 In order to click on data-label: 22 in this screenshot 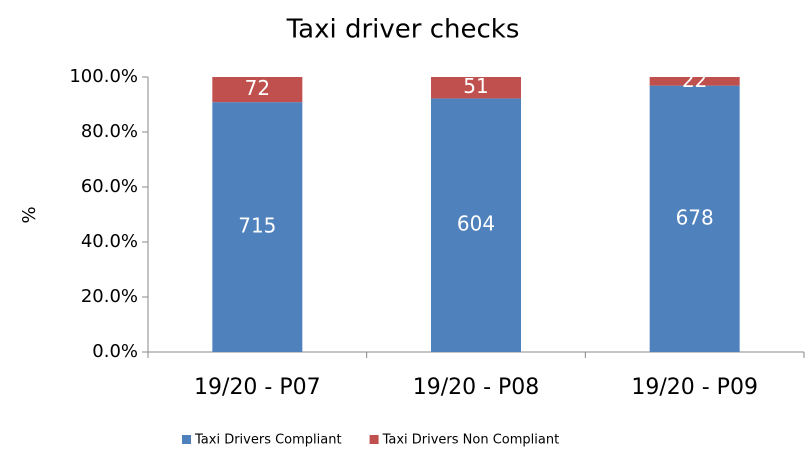, I will do `click(694, 80)`.